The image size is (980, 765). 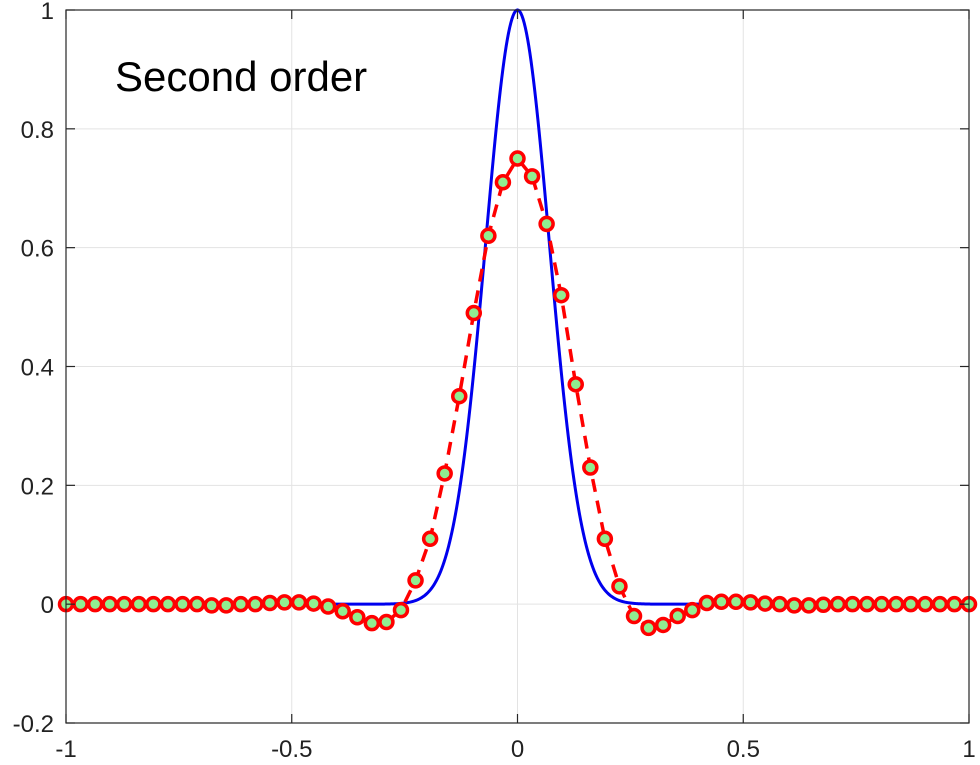 What do you see at coordinates (241, 76) in the screenshot?
I see `annotation-text: Second order` at bounding box center [241, 76].